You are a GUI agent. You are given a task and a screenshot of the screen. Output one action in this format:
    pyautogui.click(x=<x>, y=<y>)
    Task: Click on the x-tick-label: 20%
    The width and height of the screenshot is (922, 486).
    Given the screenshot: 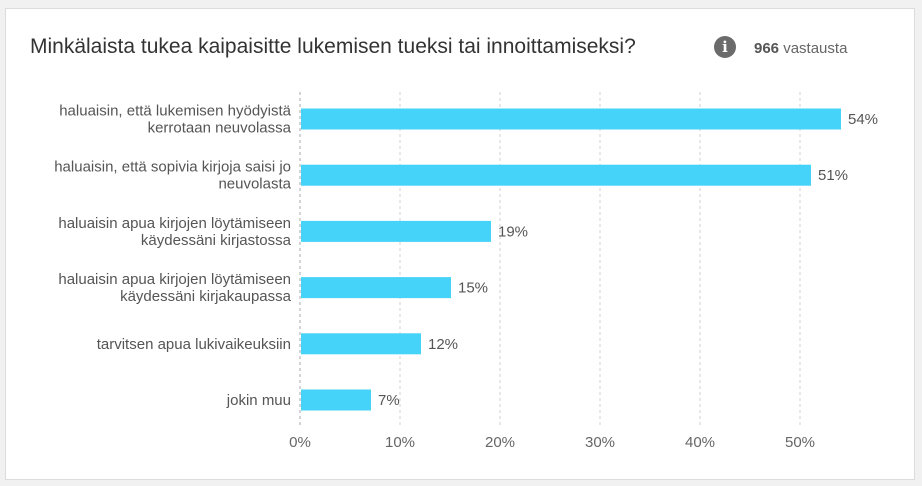 What is the action you would take?
    pyautogui.click(x=500, y=442)
    